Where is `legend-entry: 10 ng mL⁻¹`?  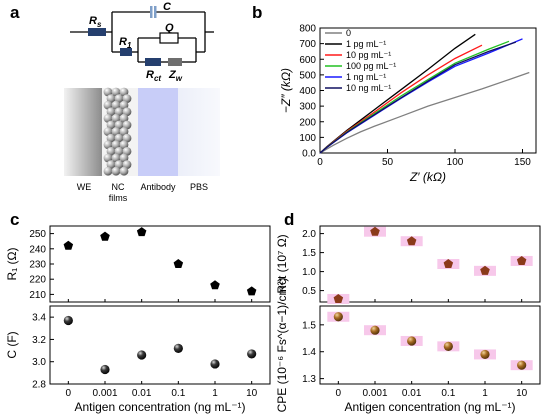
legend-entry: 10 ng mL⁻¹ is located at coordinates (368, 88).